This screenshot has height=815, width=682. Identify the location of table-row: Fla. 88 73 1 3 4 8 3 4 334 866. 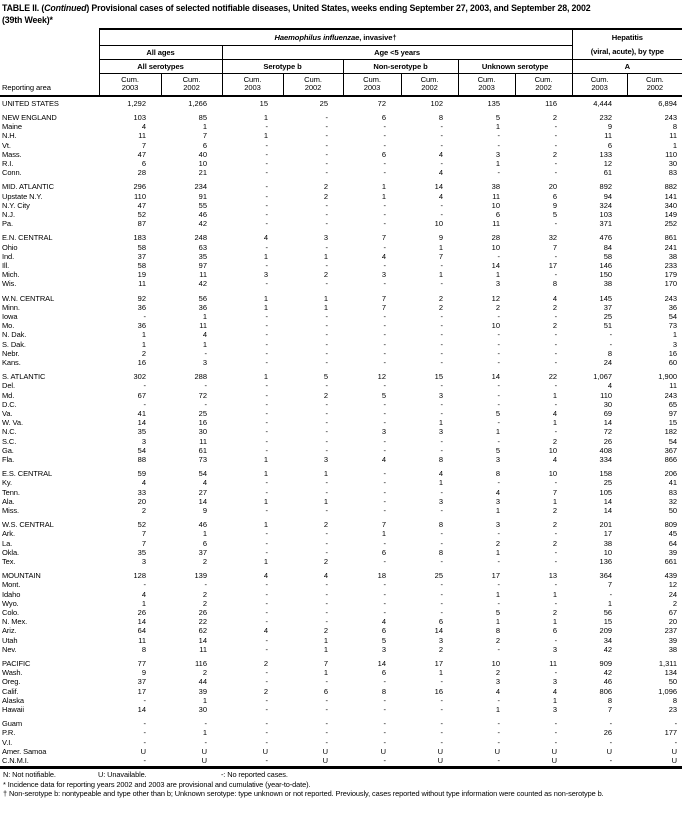
(341, 459).